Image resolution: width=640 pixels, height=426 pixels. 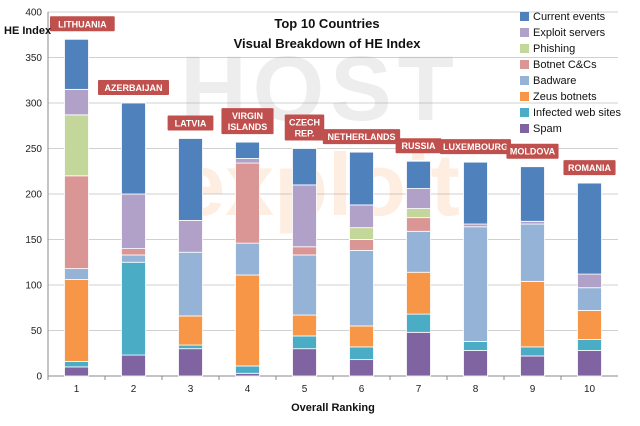 I want to click on legend-label: Infected web sites, so click(x=577, y=113).